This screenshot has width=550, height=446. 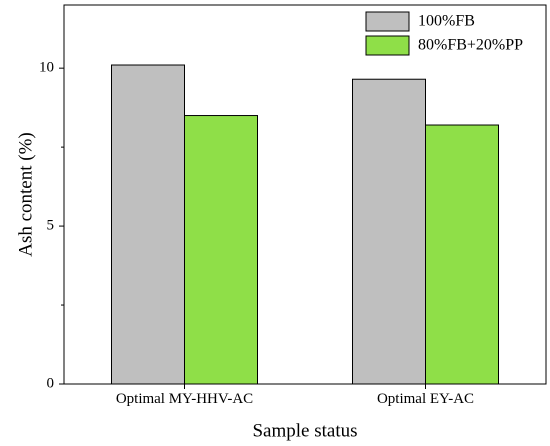 What do you see at coordinates (184, 399) in the screenshot?
I see `x-tick-label: Optimal MY-HHV-AC` at bounding box center [184, 399].